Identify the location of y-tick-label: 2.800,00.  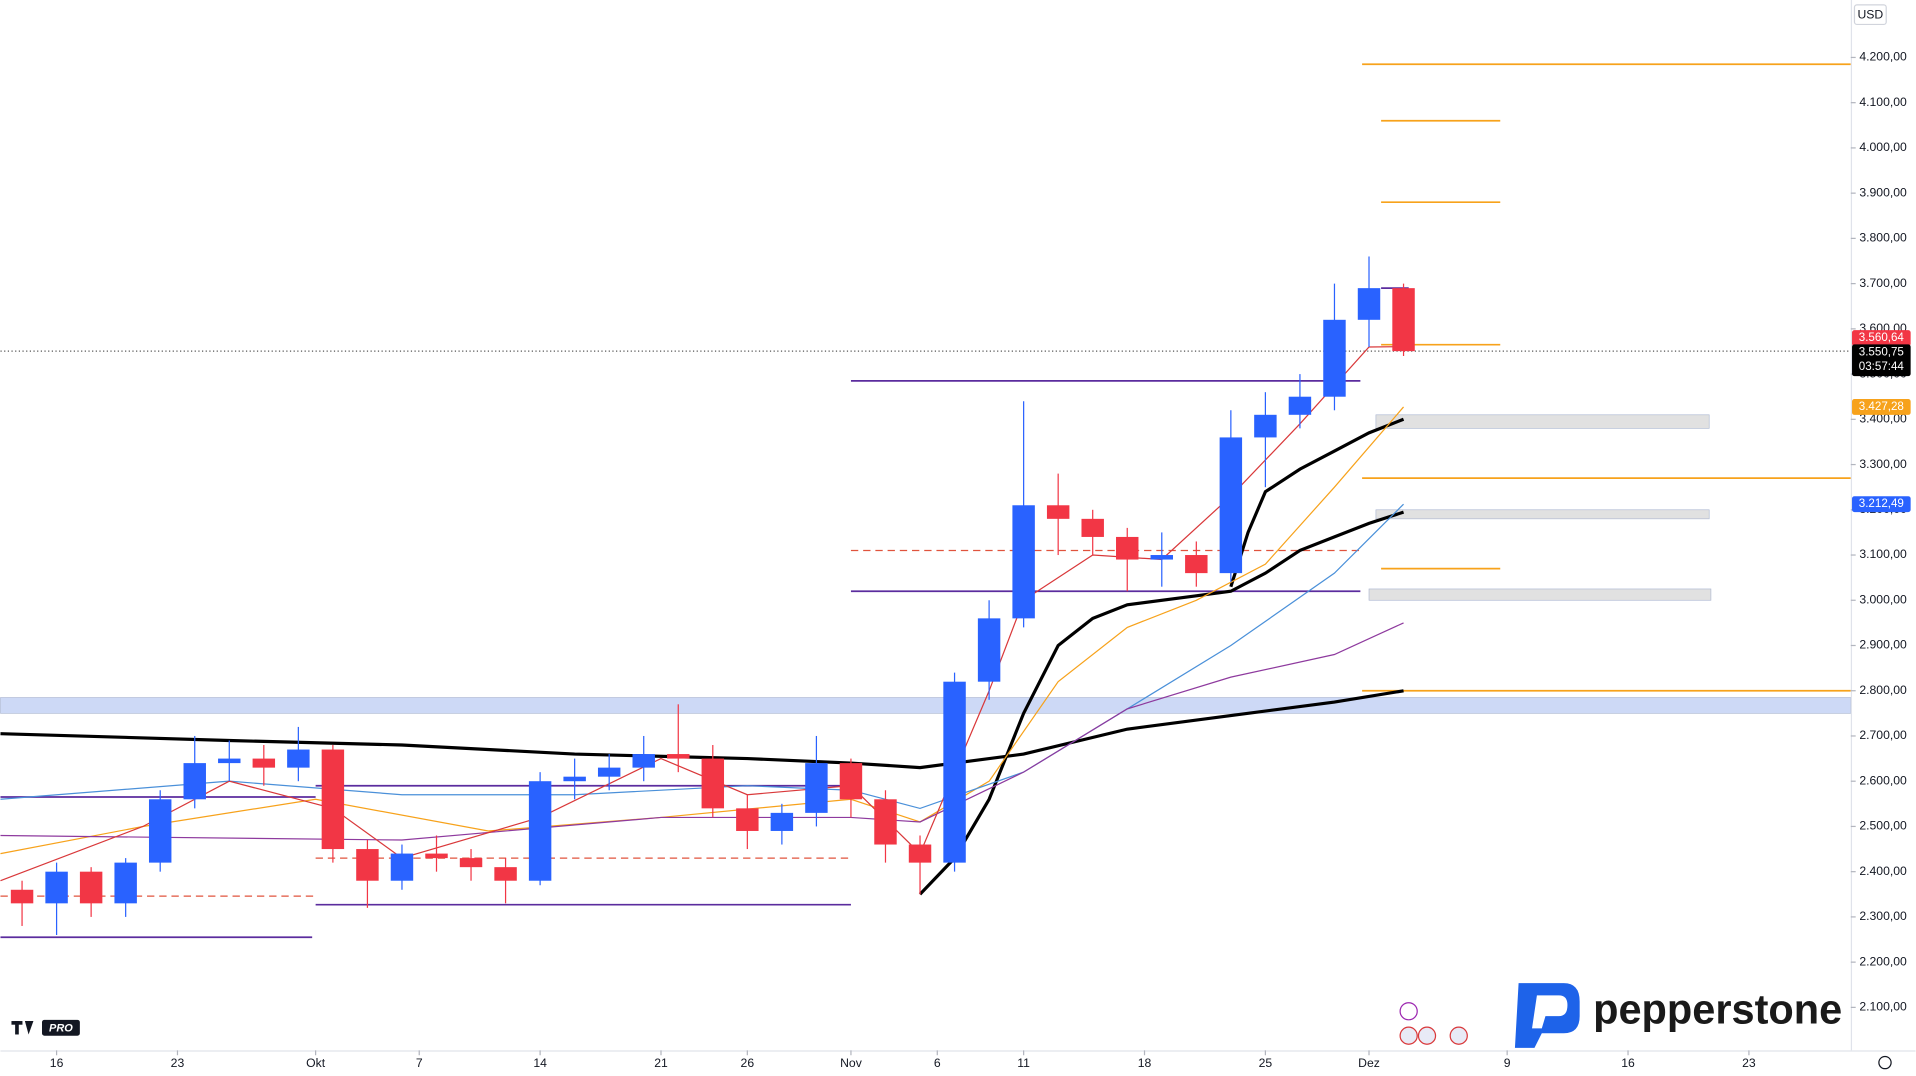
(1883, 690).